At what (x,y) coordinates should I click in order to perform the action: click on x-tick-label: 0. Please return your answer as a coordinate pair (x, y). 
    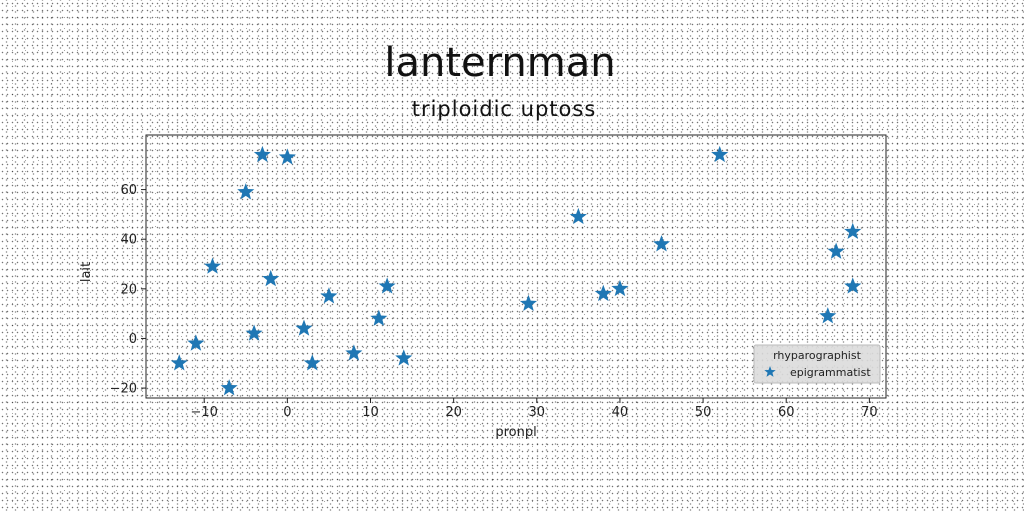
    Looking at the image, I should click on (287, 412).